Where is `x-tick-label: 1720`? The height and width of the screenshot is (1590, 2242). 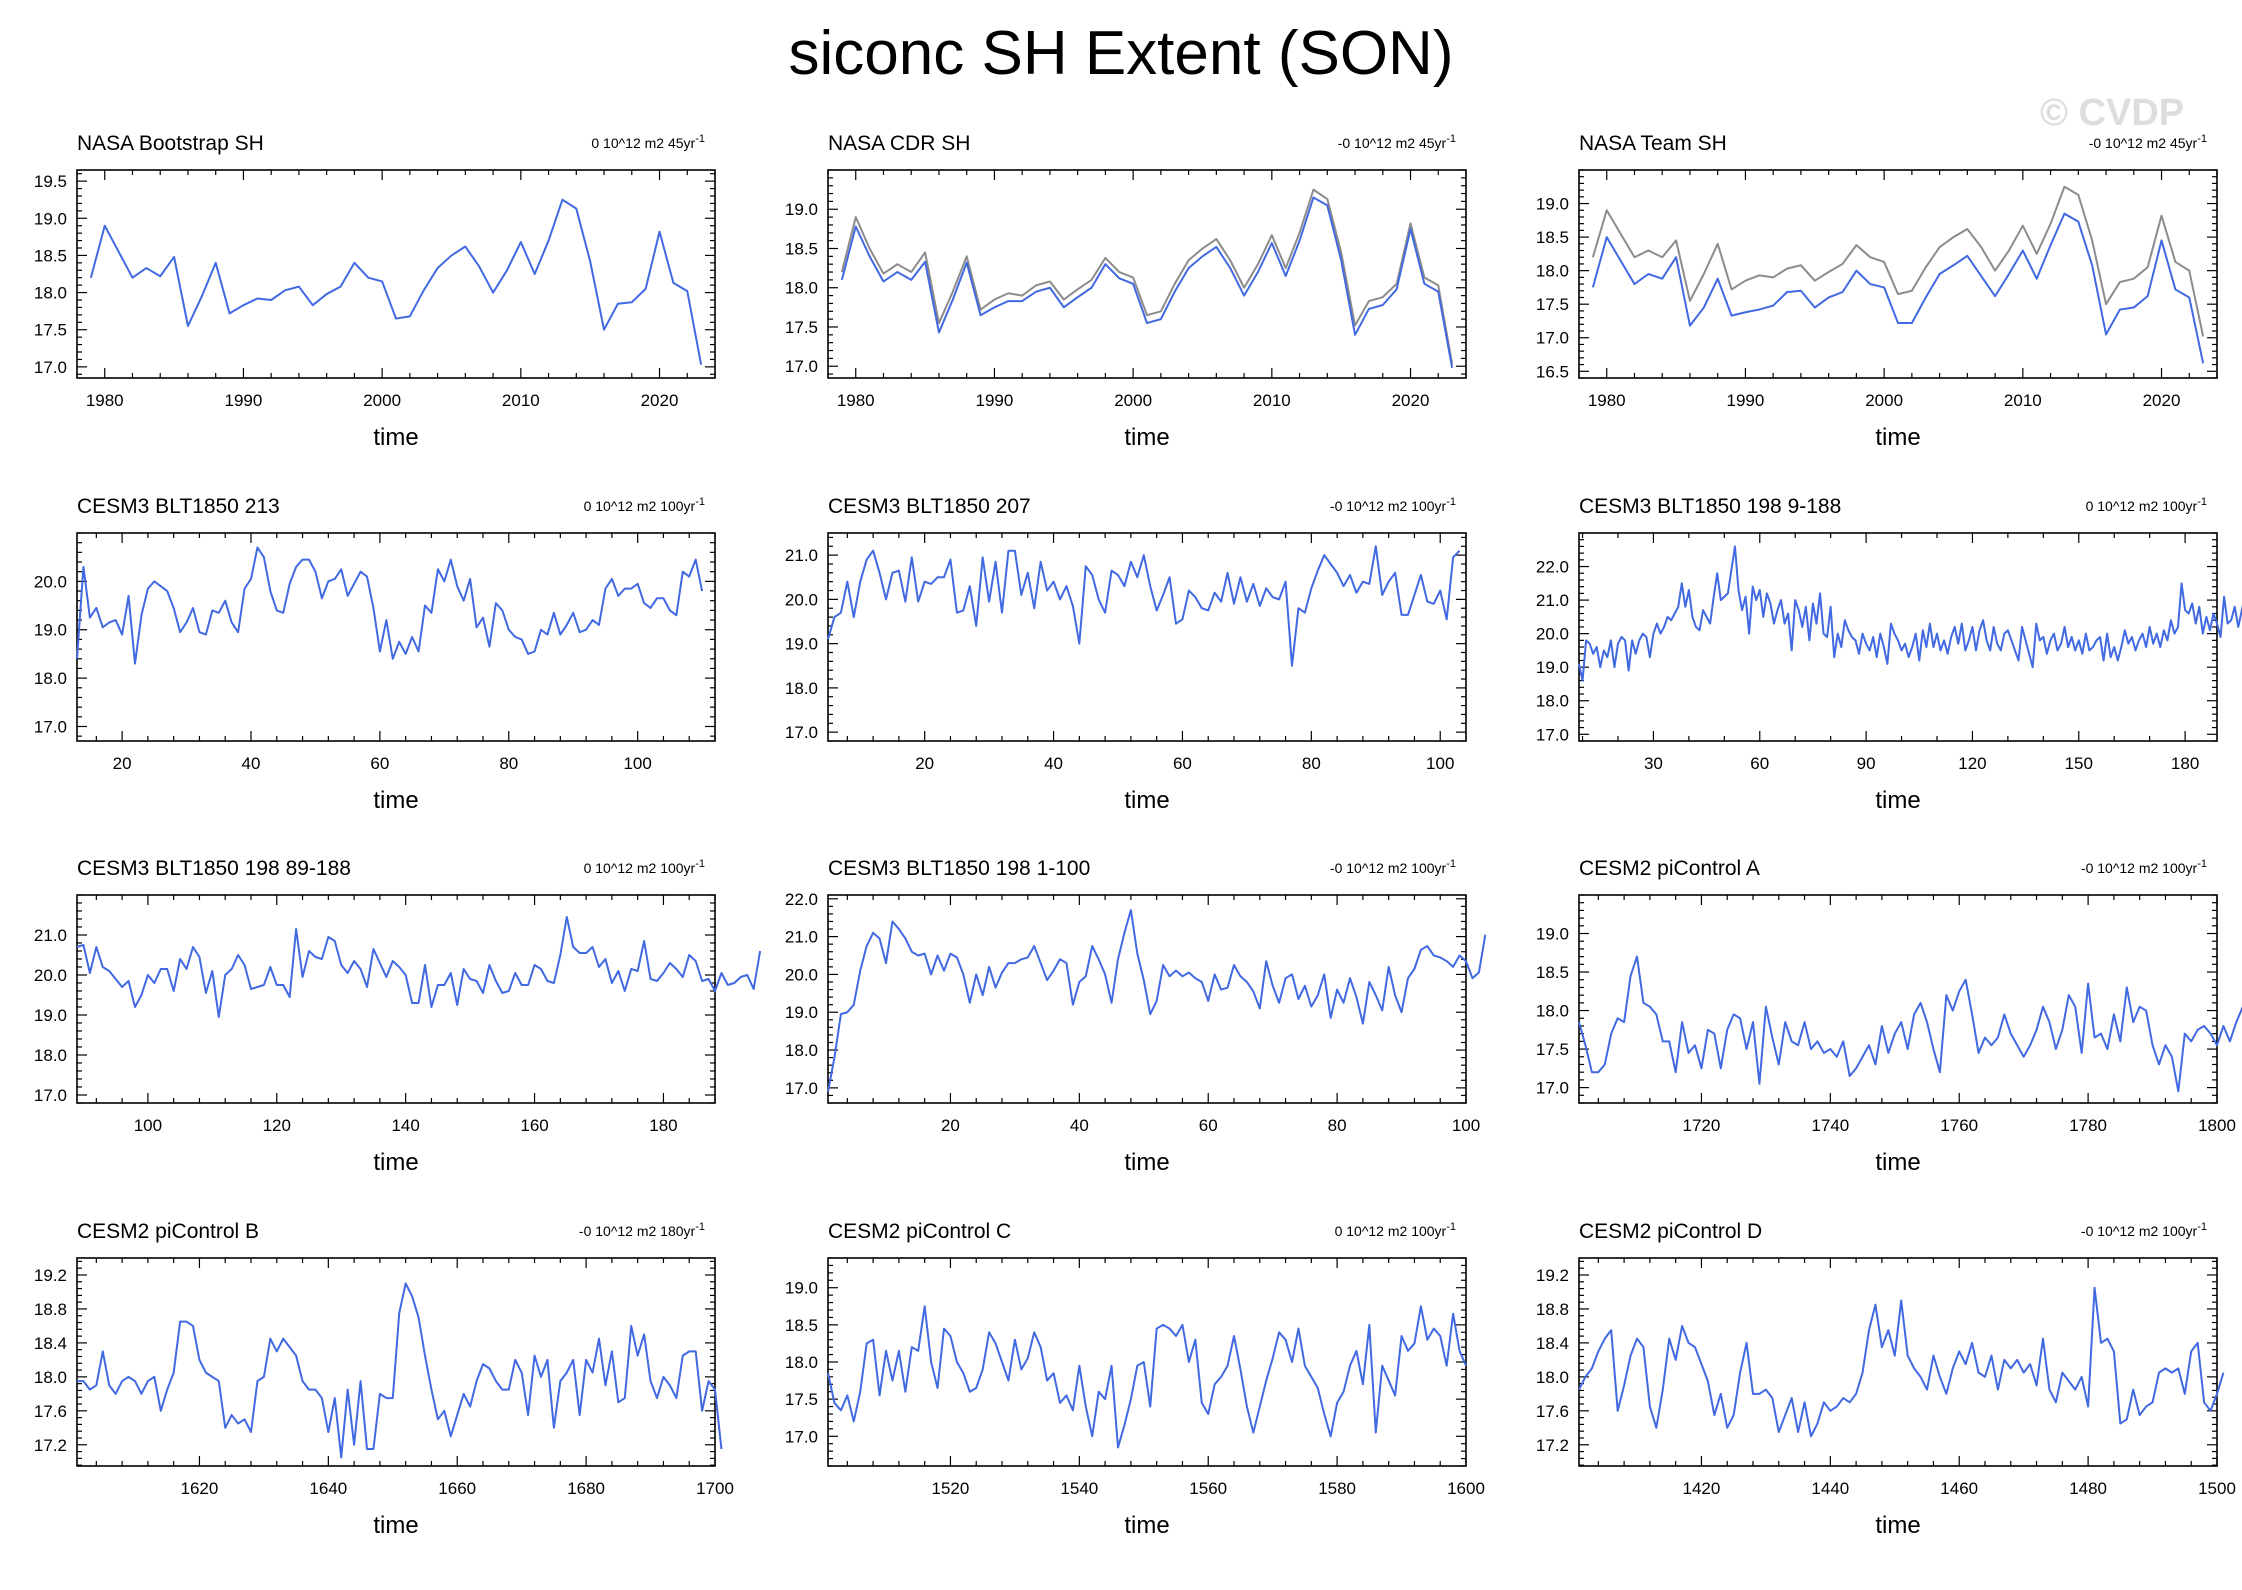 x-tick-label: 1720 is located at coordinates (1702, 1125).